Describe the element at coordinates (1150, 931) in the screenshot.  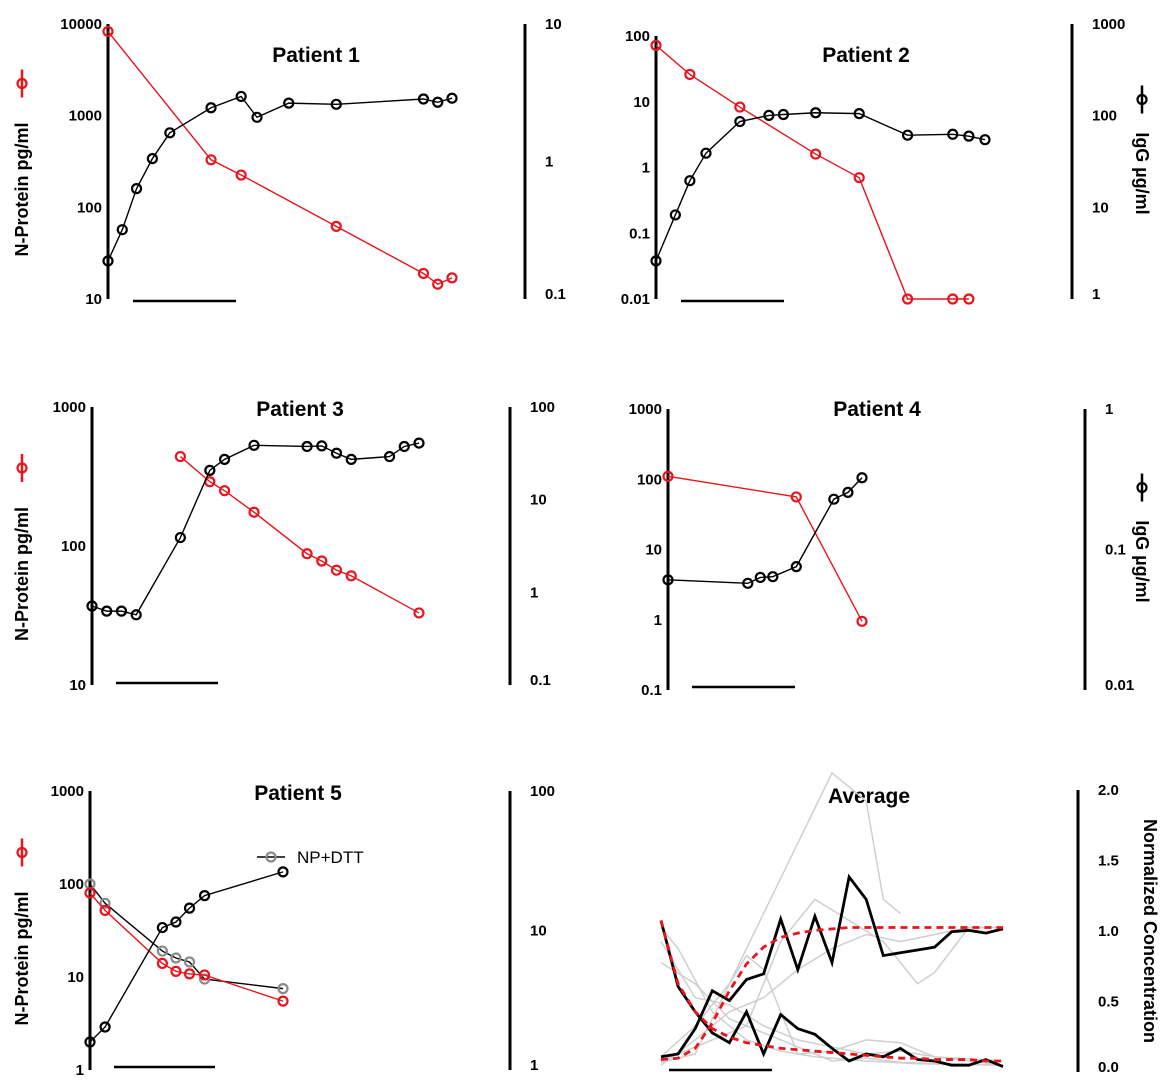
I see `normalized-axis-label: Normalized Concentration` at that location.